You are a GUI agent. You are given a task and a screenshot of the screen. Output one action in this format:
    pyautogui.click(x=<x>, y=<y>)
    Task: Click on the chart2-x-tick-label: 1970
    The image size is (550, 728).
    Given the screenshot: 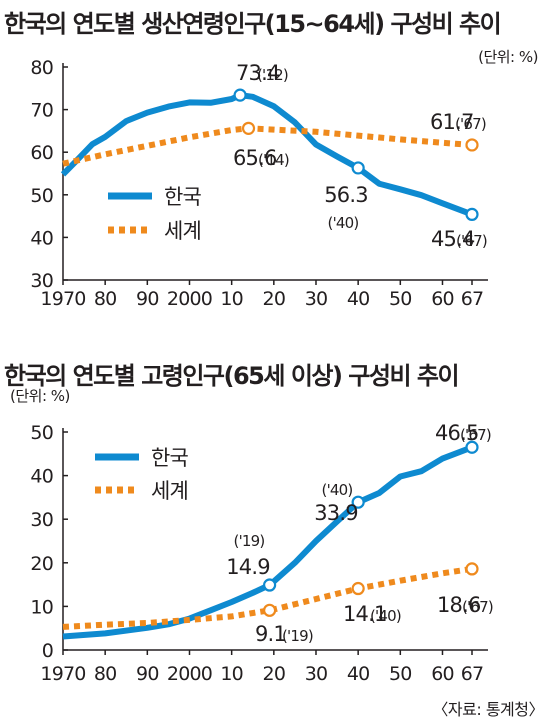 What is the action you would take?
    pyautogui.click(x=62, y=674)
    